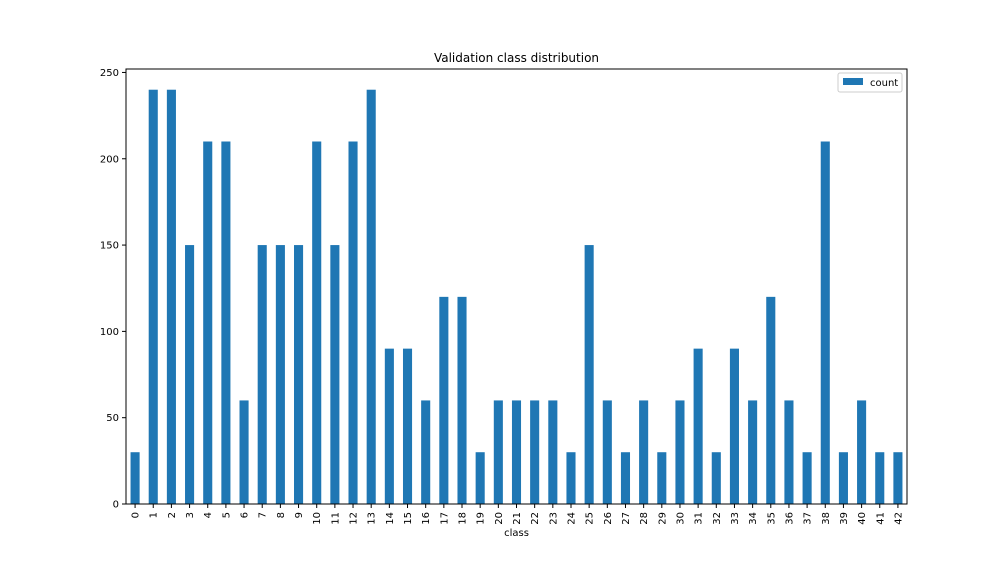  What do you see at coordinates (680, 518) in the screenshot?
I see `x-tick-label: 30` at bounding box center [680, 518].